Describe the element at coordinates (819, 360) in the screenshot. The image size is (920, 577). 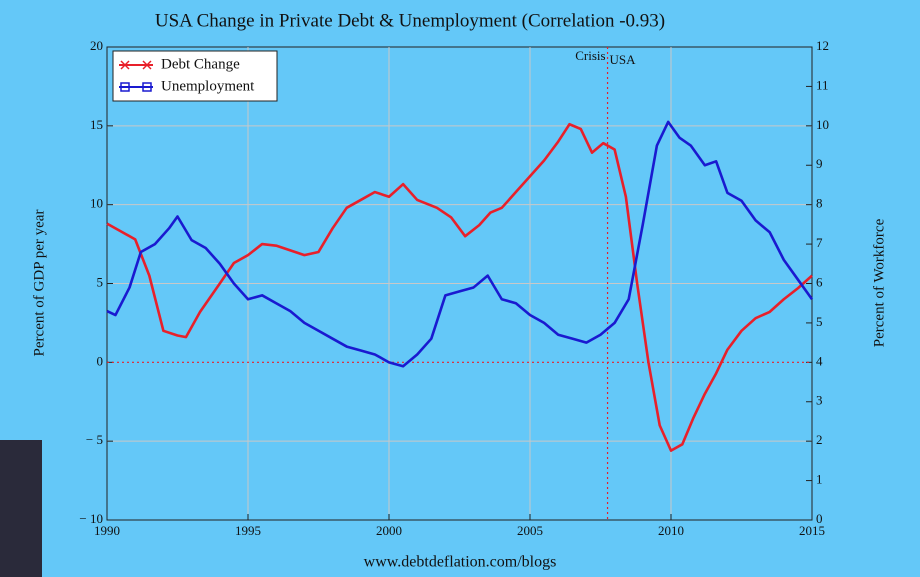
I see `y2-tick-label: 4` at that location.